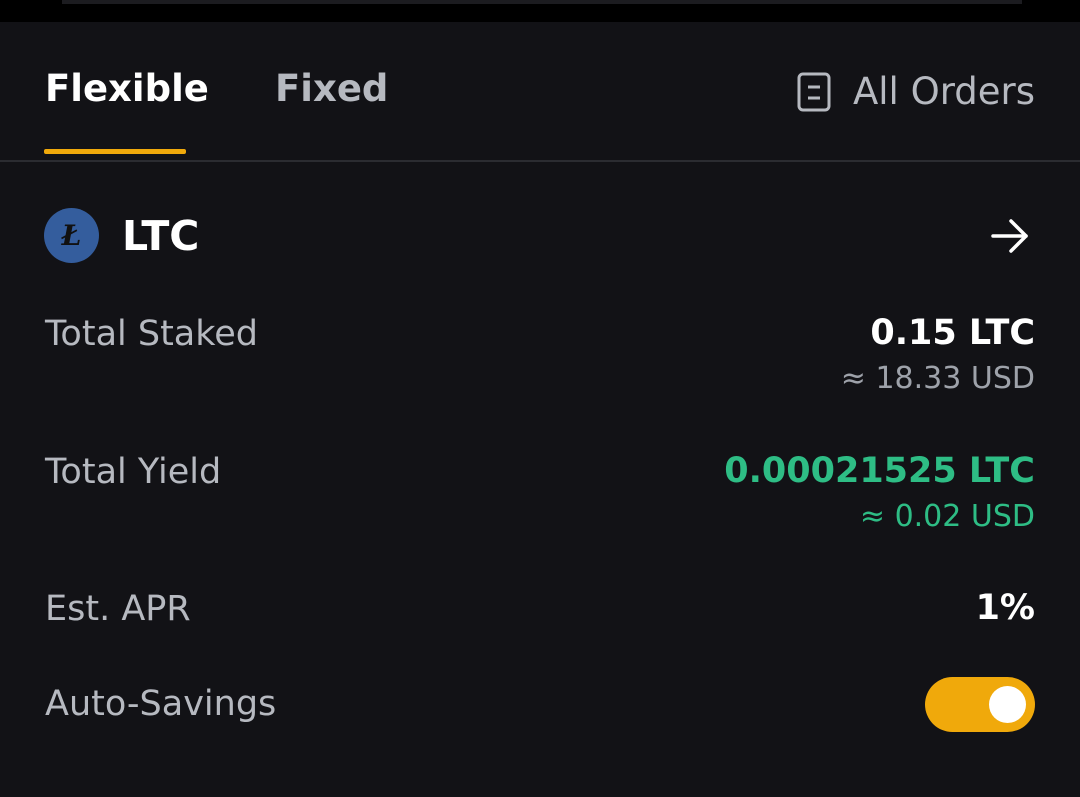 The width and height of the screenshot is (1080, 797). What do you see at coordinates (879, 471) in the screenshot?
I see `total-yield-value: 0.00021525 LTC` at bounding box center [879, 471].